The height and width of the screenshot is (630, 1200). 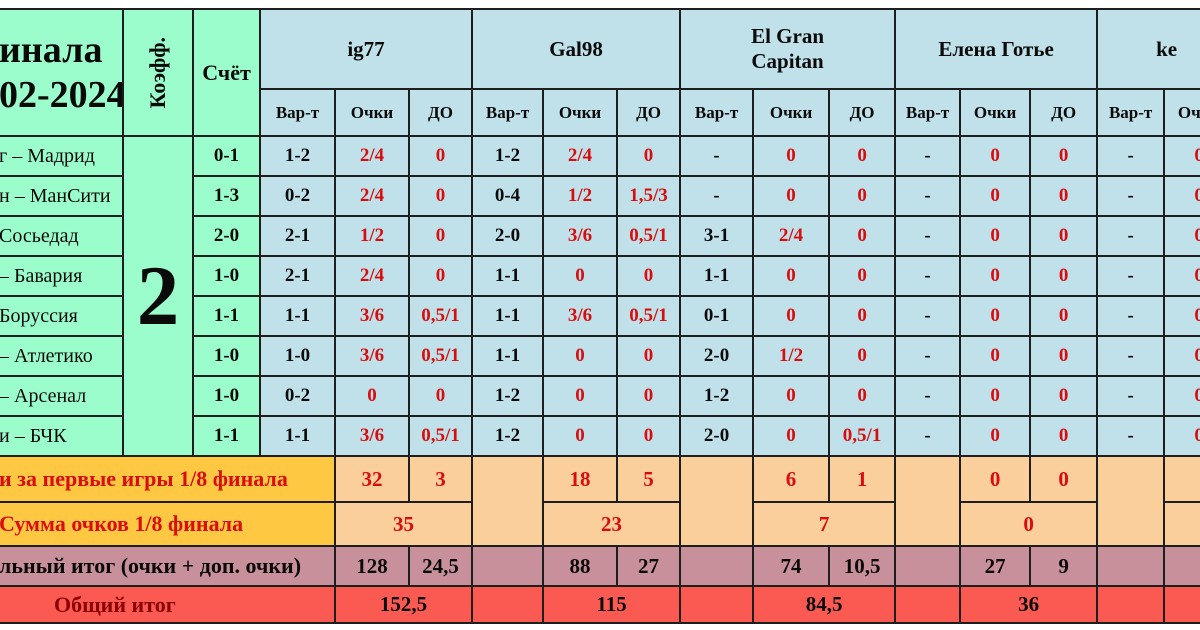 I want to click on coefficient-header: Коэфф., so click(x=158, y=72).